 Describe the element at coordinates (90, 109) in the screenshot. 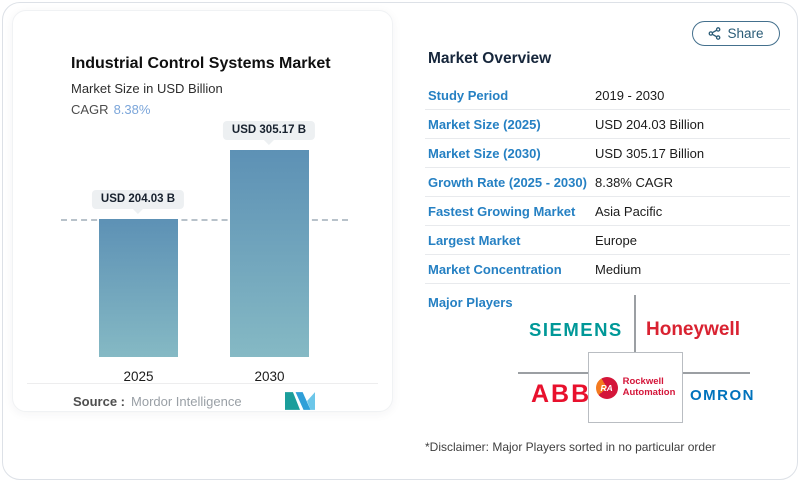

I see `cagr-label: CAGR` at that location.